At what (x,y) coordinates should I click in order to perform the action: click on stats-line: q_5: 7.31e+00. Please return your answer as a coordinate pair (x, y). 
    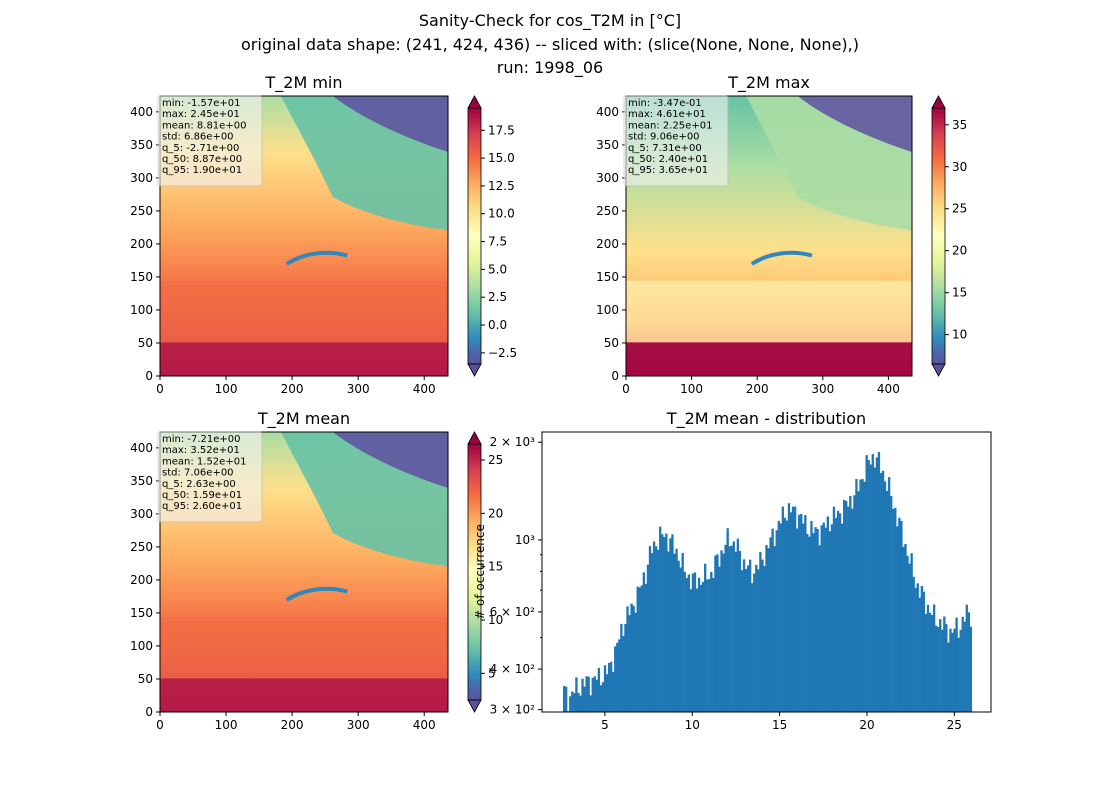
    Looking at the image, I should click on (665, 148).